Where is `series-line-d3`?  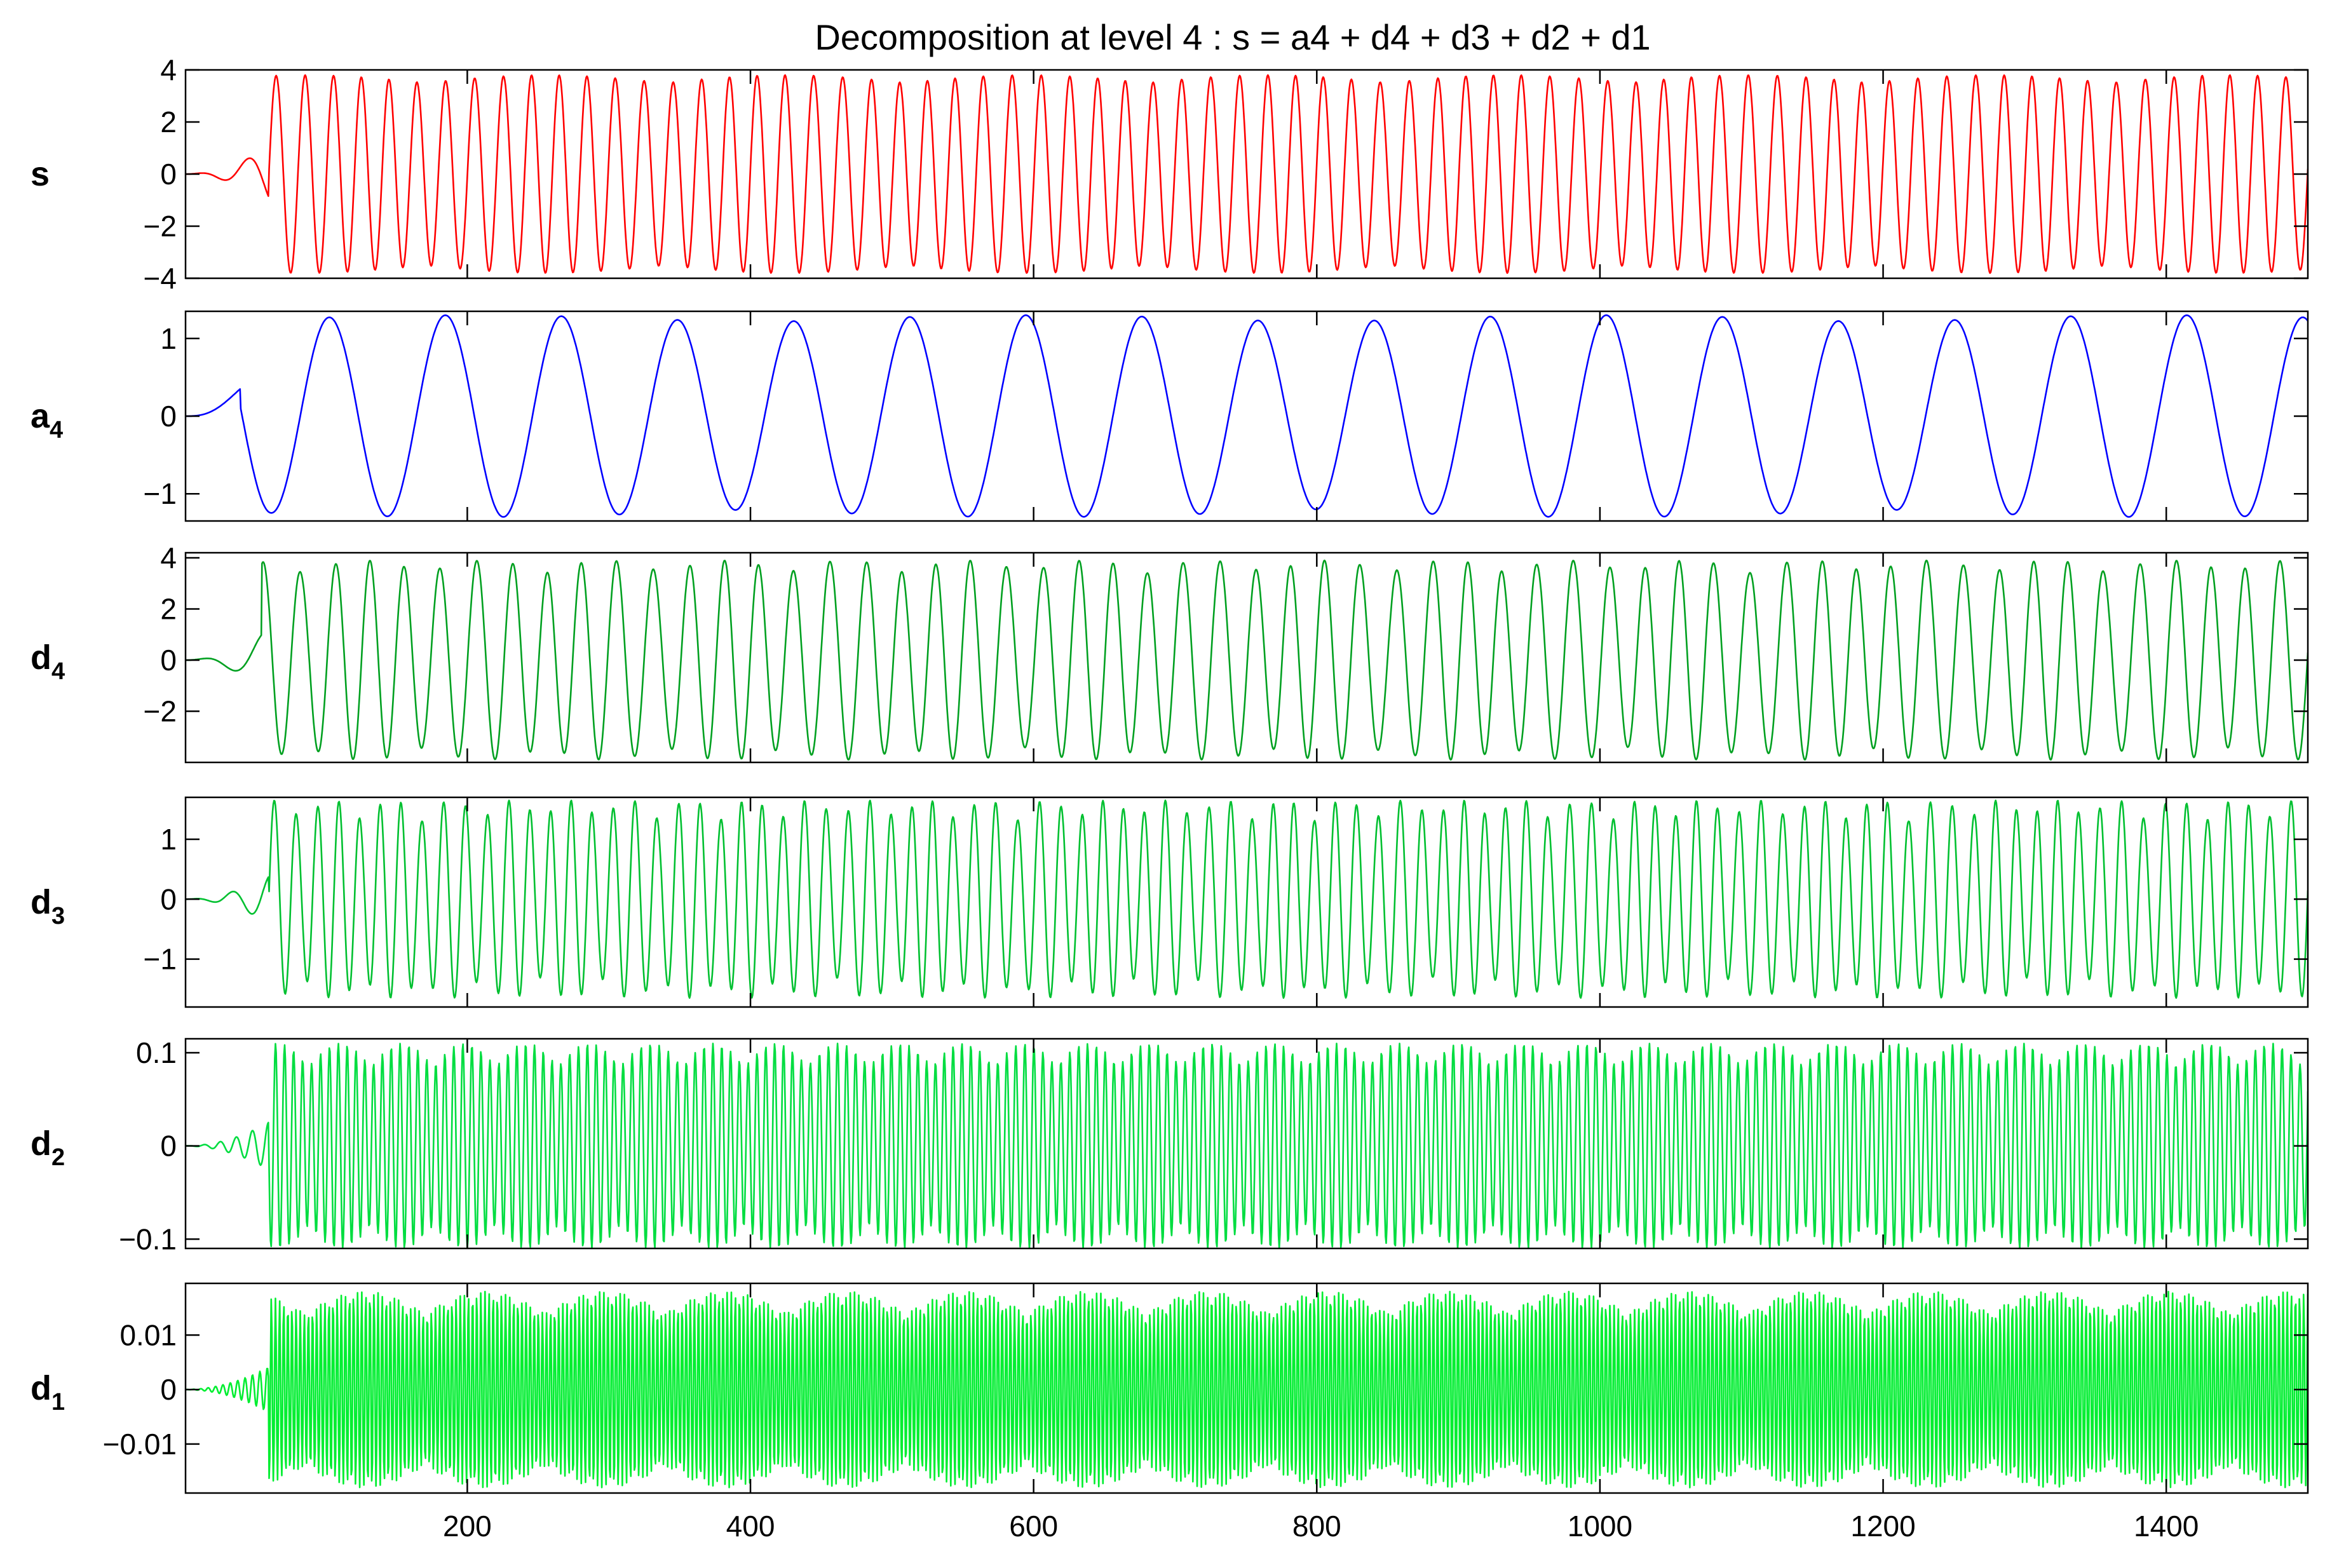 series-line-d3 is located at coordinates (1247, 899).